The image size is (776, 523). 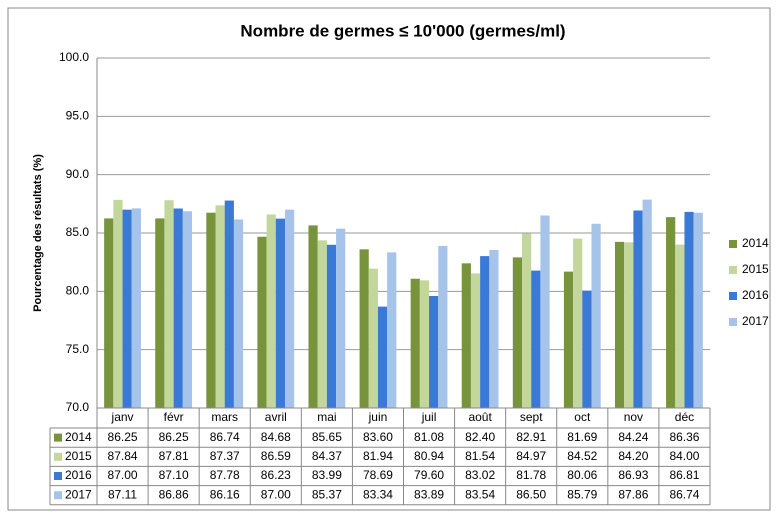 What do you see at coordinates (327, 437) in the screenshot?
I see `table-value: 85.65` at bounding box center [327, 437].